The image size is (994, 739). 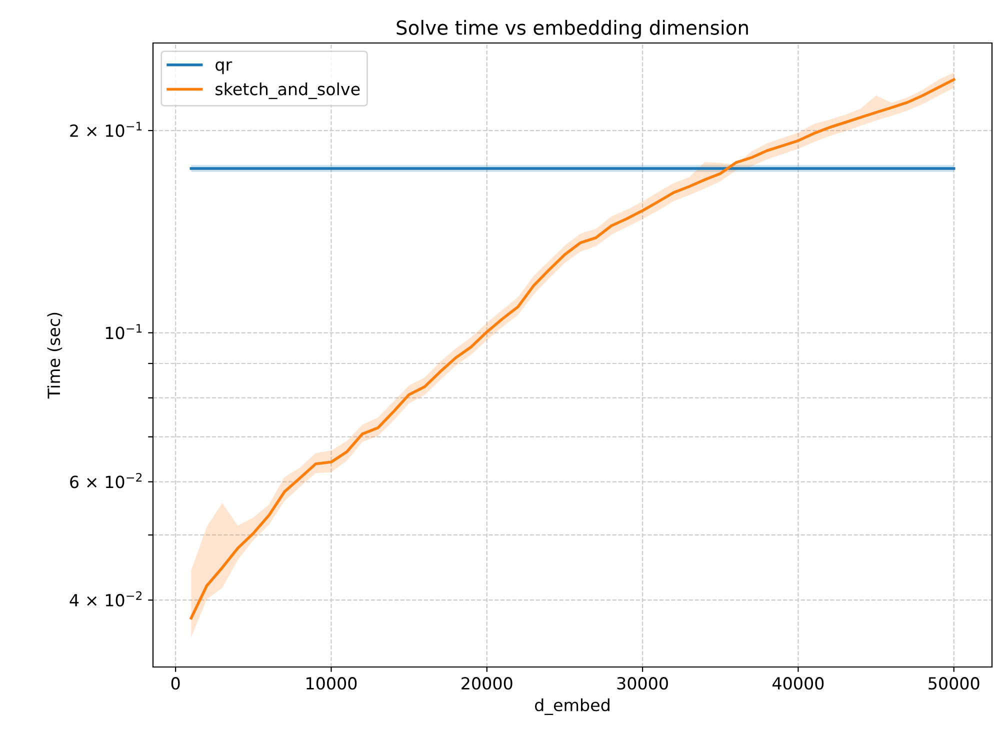 I want to click on x-axis-title: d_embed, so click(x=572, y=706).